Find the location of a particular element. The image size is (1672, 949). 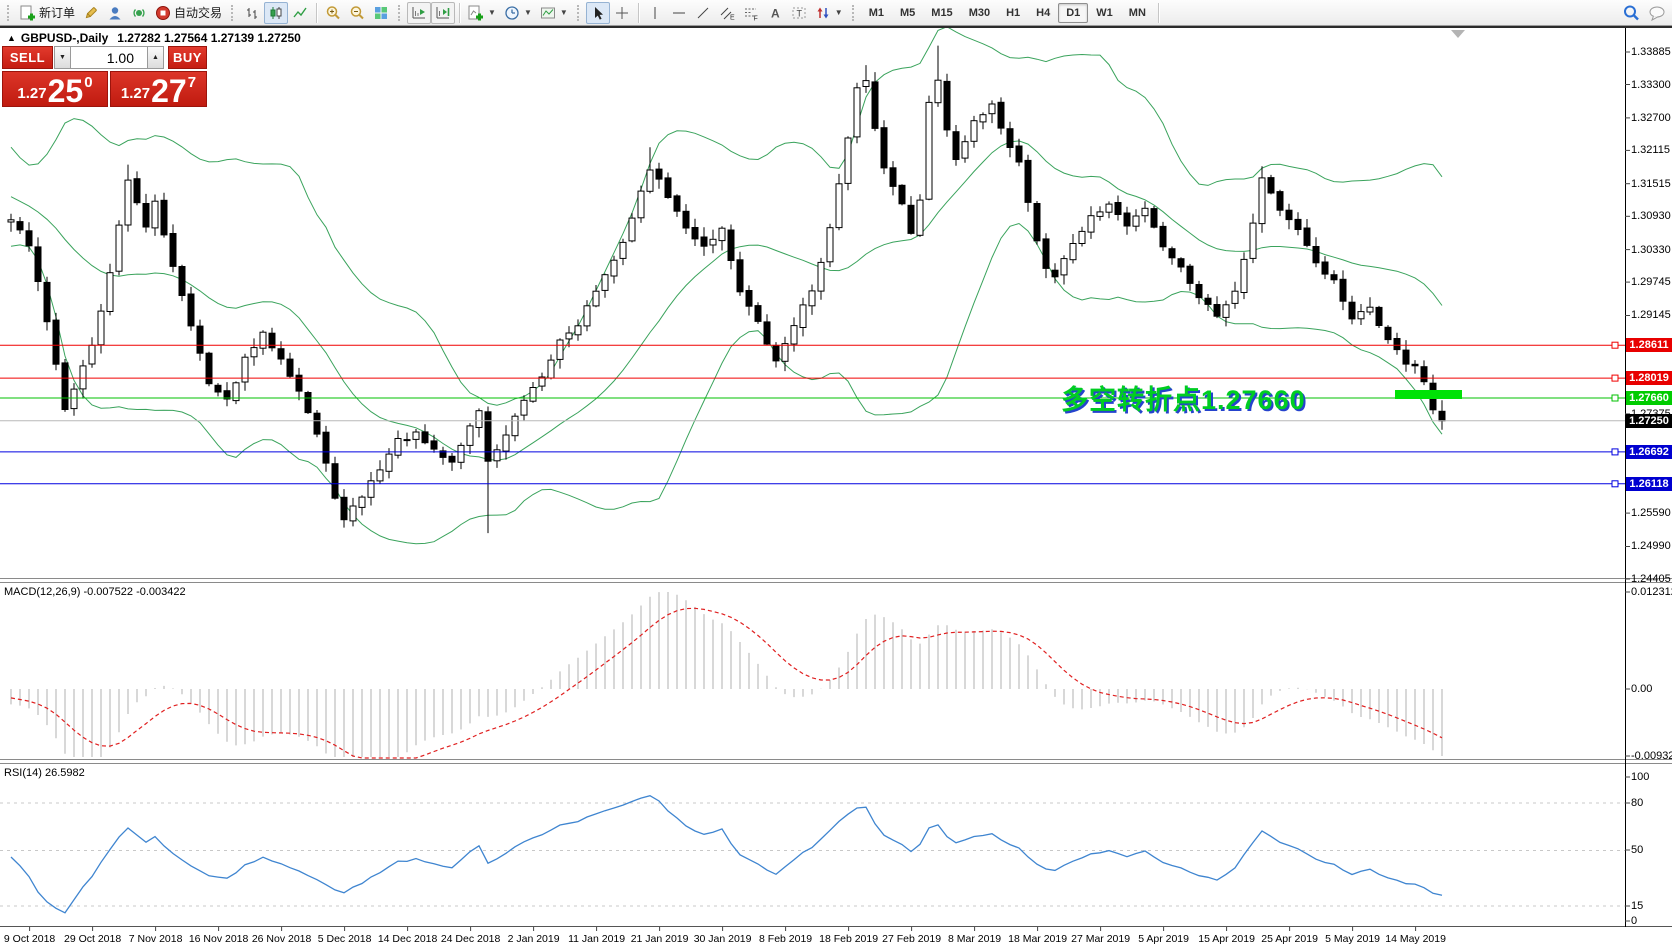

timeframe-m5: M5 is located at coordinates (908, 12).